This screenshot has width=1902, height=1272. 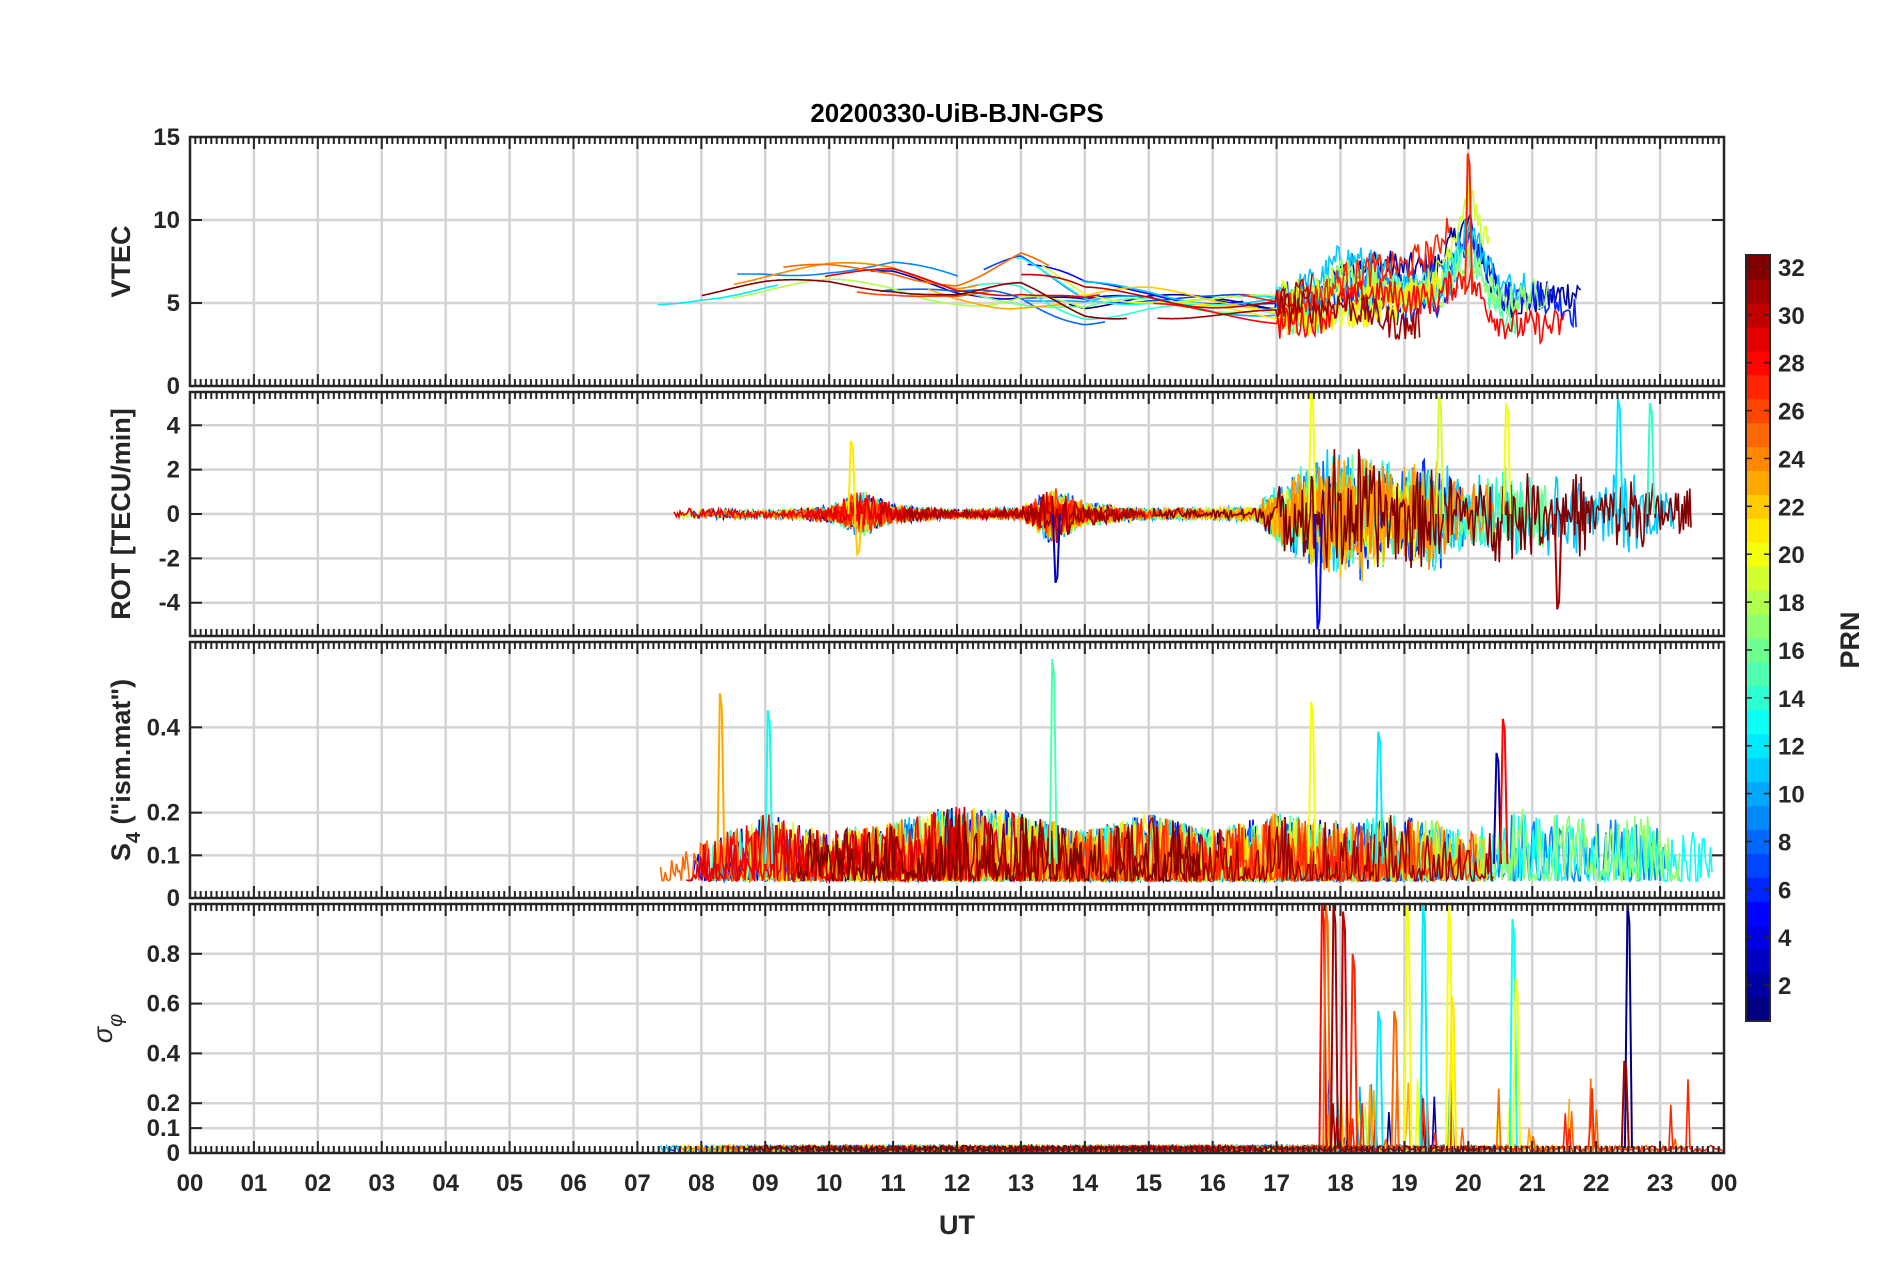 What do you see at coordinates (163, 1004) in the screenshot?
I see `y-tick-label: 0.6` at bounding box center [163, 1004].